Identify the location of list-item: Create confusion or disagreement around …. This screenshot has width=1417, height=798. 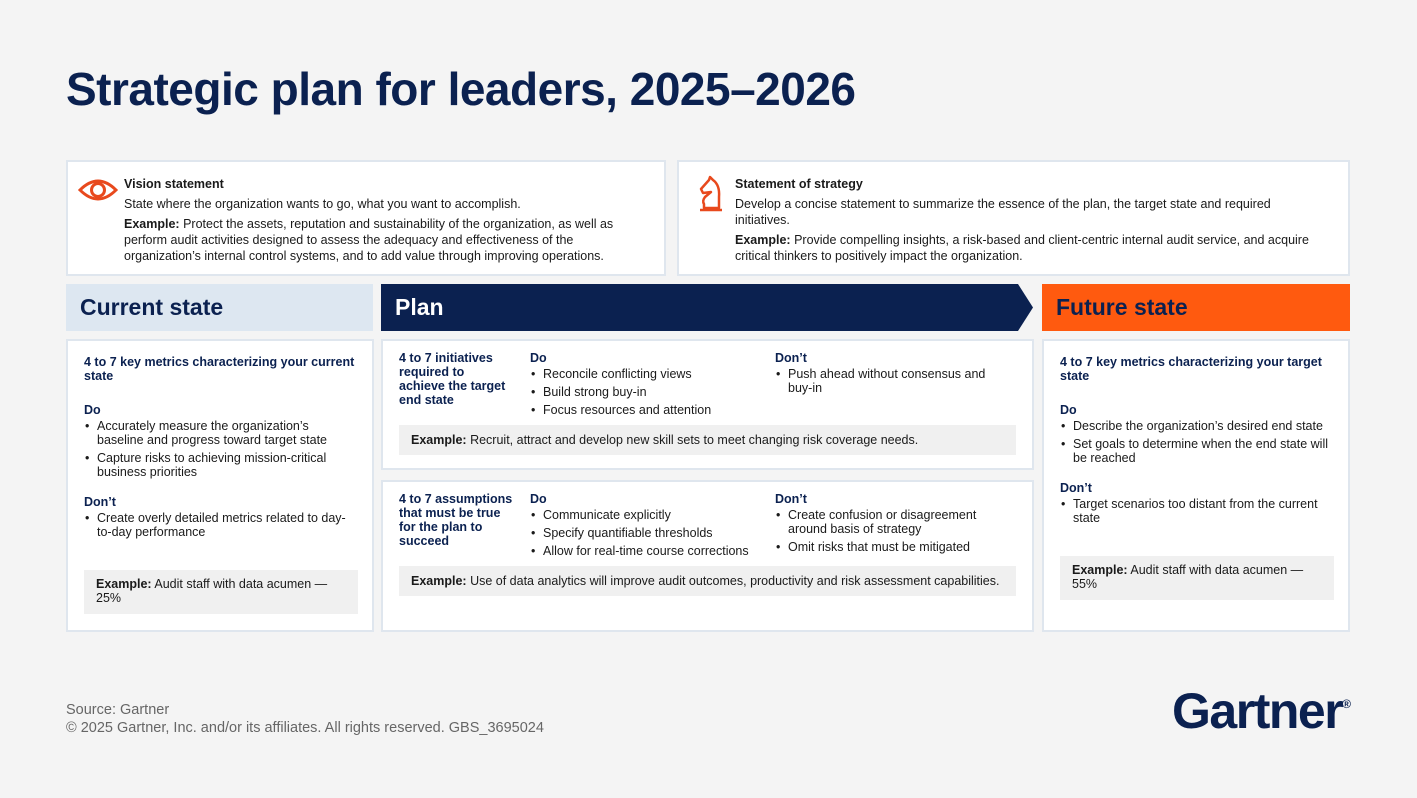
(890, 522).